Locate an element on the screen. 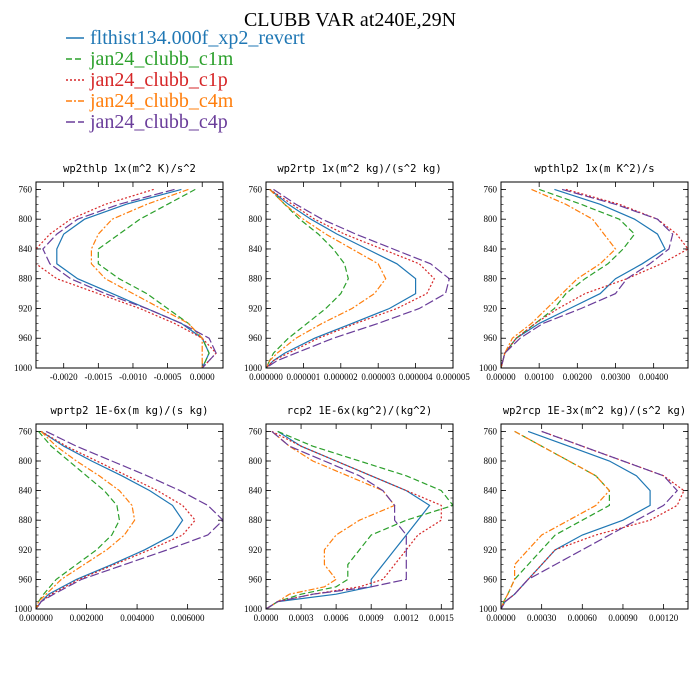 The height and width of the screenshot is (700, 700). panel-title: wpthlp2 1x(m K^2)/s is located at coordinates (594, 169).